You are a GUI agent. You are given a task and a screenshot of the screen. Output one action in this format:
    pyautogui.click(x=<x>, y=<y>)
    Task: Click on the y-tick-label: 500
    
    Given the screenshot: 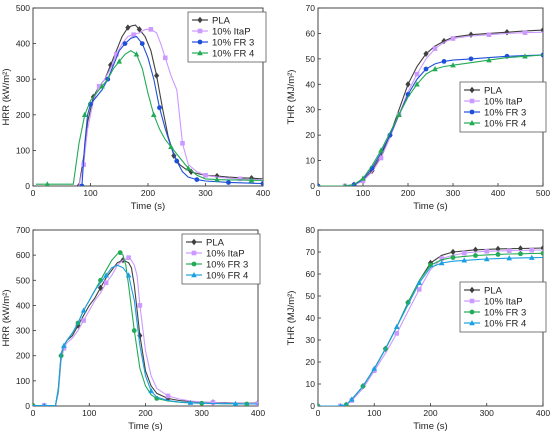 What is the action you would take?
    pyautogui.click(x=23, y=280)
    